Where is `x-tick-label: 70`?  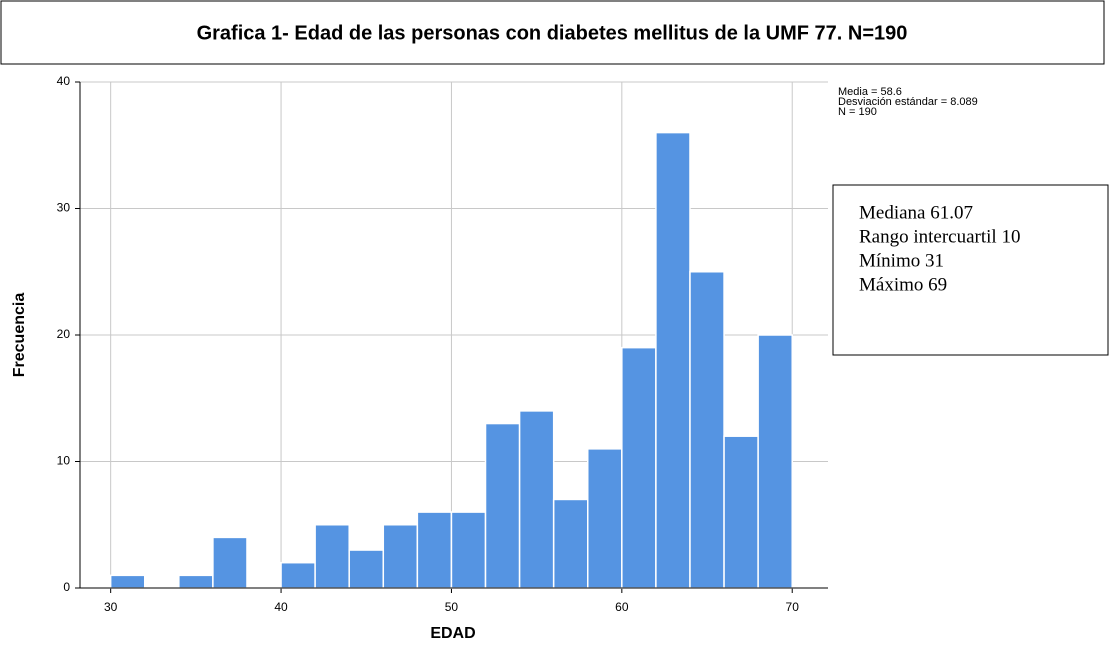 x-tick-label: 70 is located at coordinates (793, 607).